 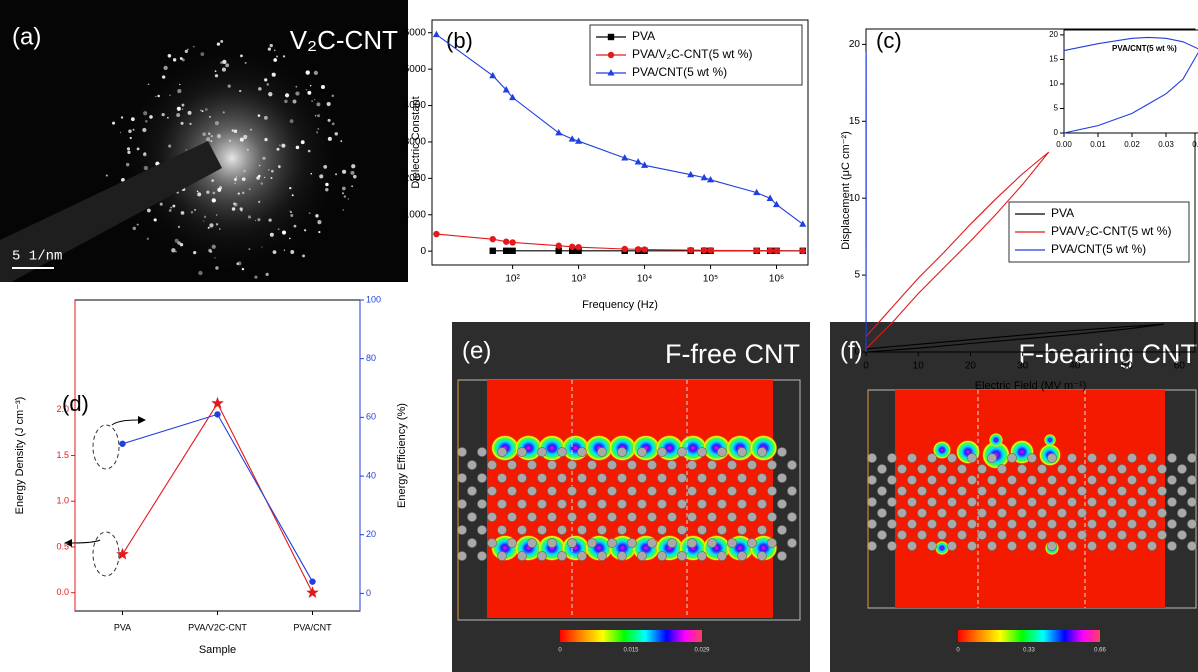 What do you see at coordinates (957, 250) in the screenshot?
I see `series-line` at bounding box center [957, 250].